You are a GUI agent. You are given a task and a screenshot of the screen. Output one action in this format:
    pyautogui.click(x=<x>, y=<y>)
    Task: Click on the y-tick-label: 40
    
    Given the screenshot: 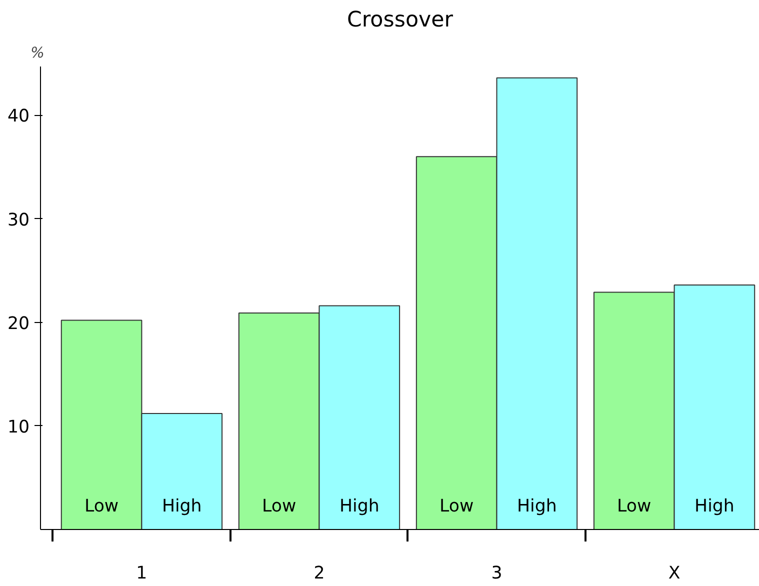 What is the action you would take?
    pyautogui.click(x=18, y=116)
    